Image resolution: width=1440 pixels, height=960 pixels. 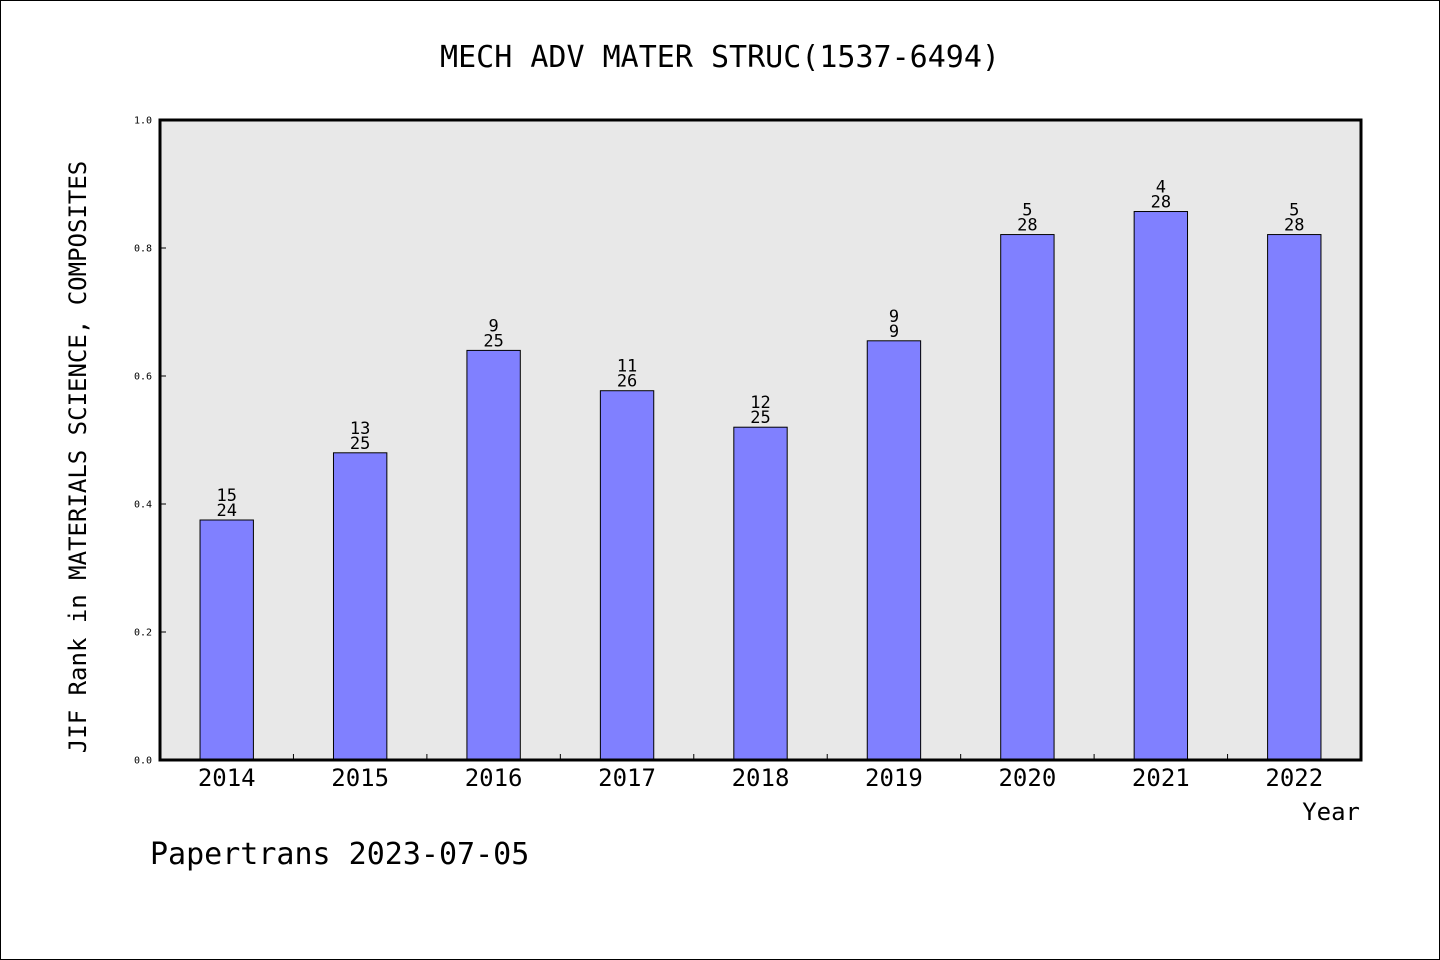 I want to click on x-tick-label-2019: 2019, so click(x=894, y=778).